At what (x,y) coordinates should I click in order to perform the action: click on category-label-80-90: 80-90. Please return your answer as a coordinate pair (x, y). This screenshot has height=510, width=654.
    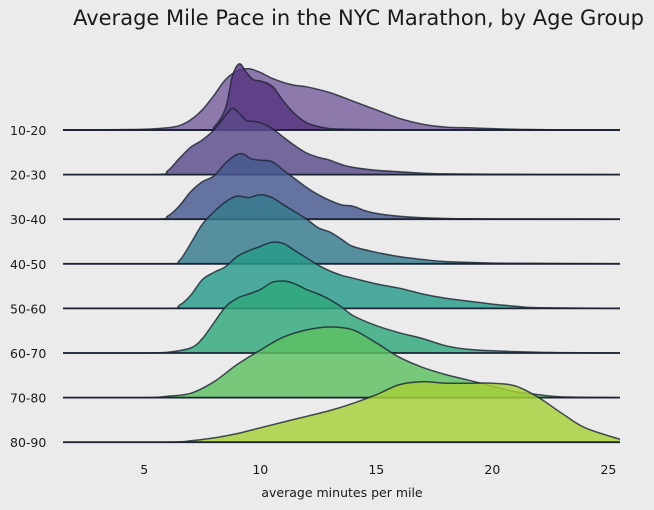
    Looking at the image, I should click on (28, 442).